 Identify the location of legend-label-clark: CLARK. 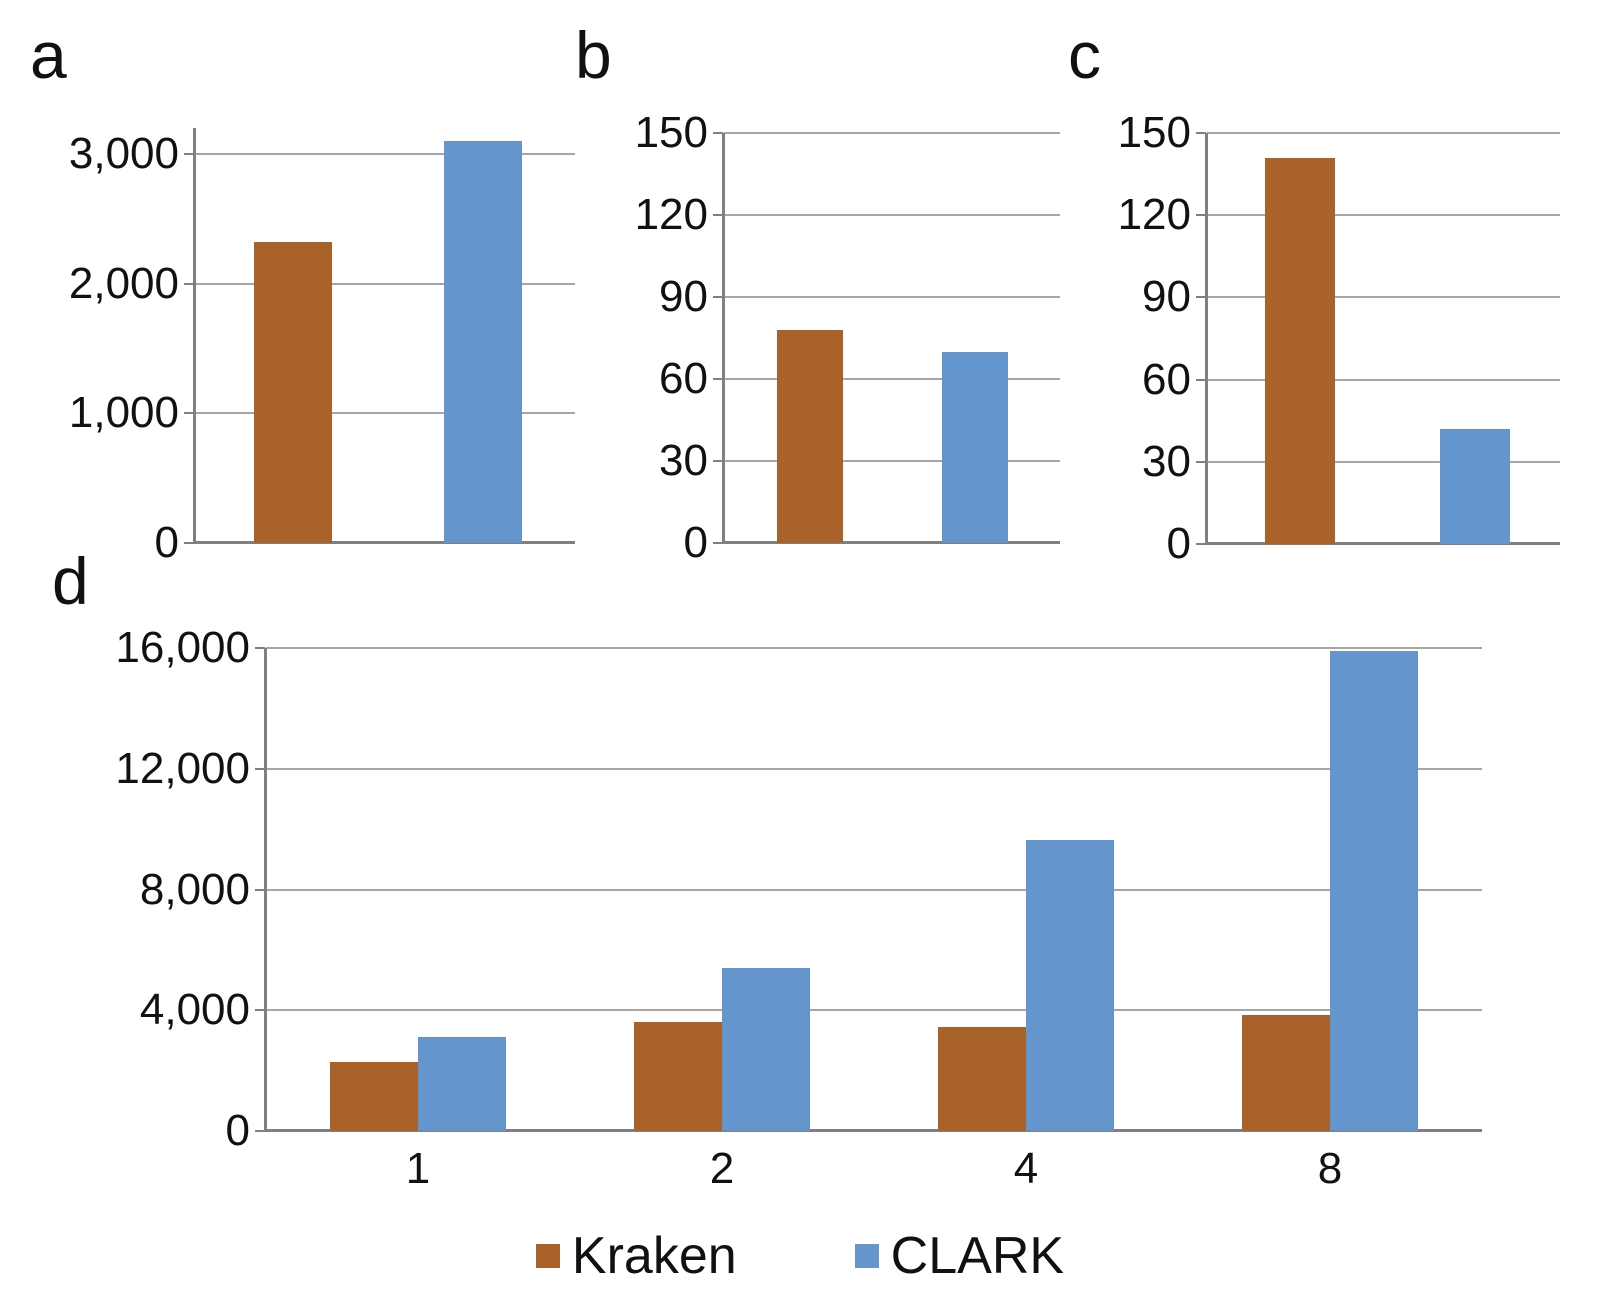
(977, 1256).